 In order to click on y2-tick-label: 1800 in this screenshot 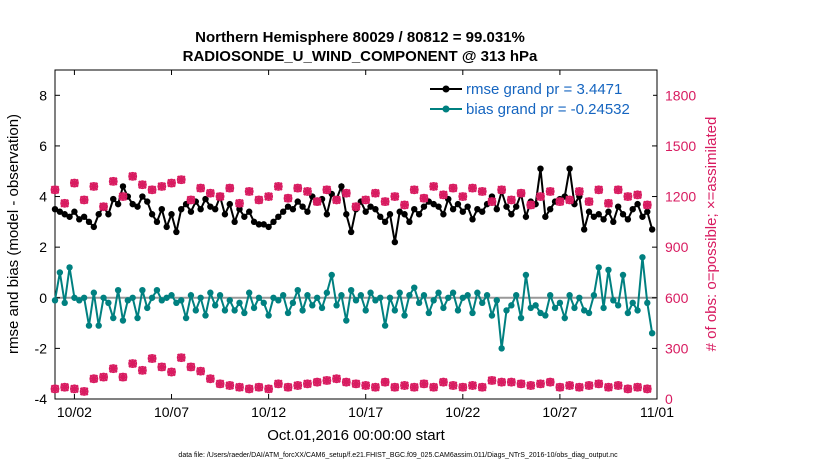, I will do `click(680, 95)`.